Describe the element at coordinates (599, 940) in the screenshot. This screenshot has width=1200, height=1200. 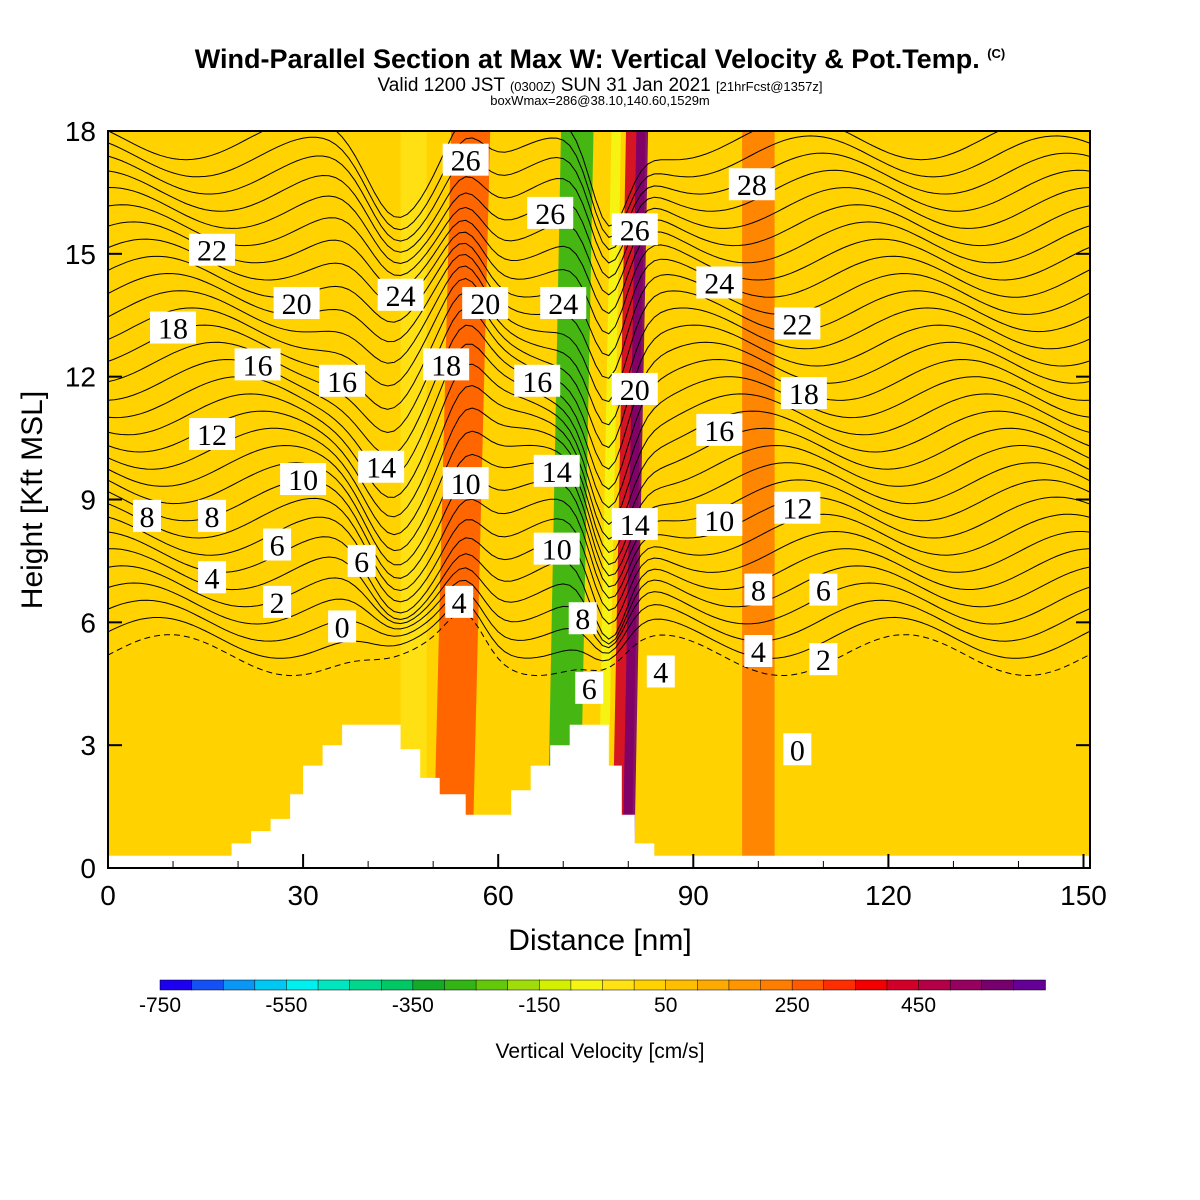
I see `x-axis-label: Distance [nm]` at that location.